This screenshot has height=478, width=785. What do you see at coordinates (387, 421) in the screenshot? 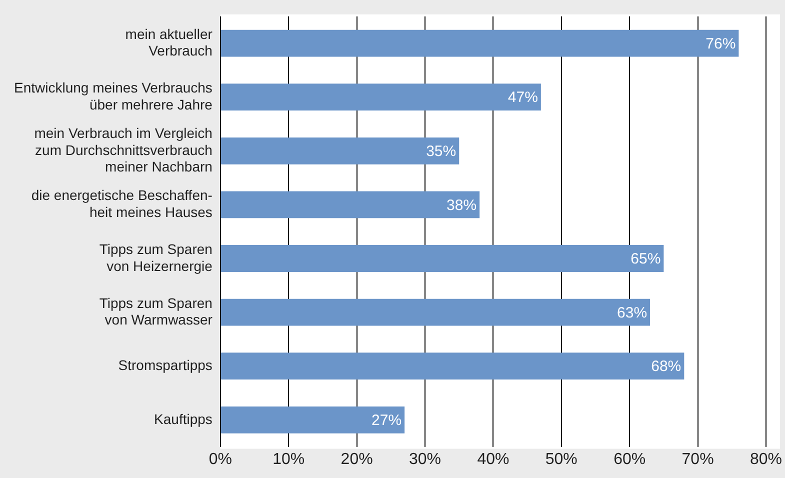
I see `data-label: 27%` at bounding box center [387, 421].